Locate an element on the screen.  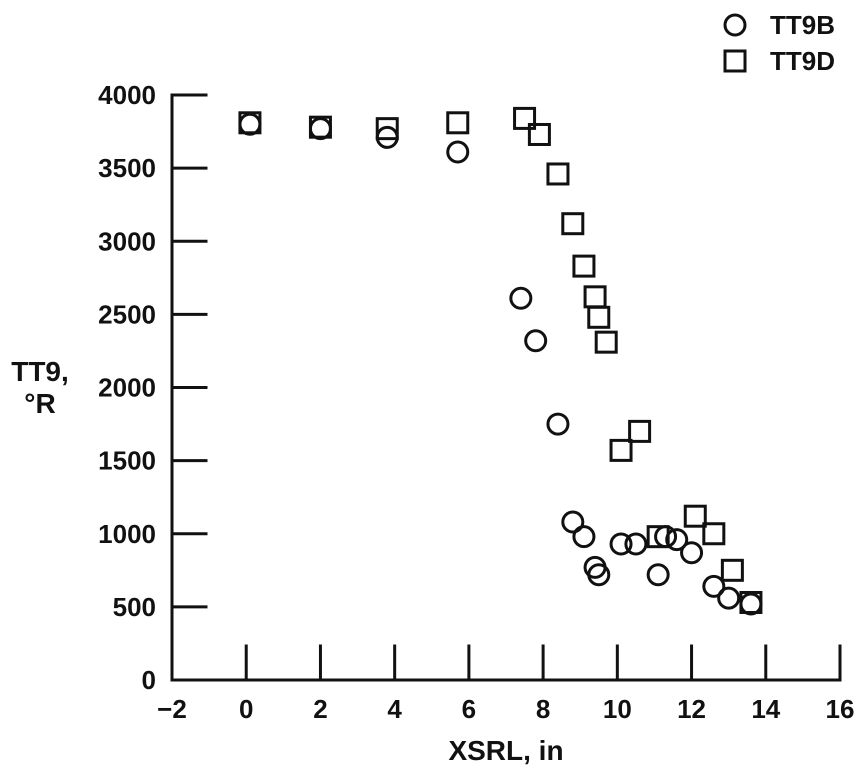
x-tick-label: 8 is located at coordinates (543, 709).